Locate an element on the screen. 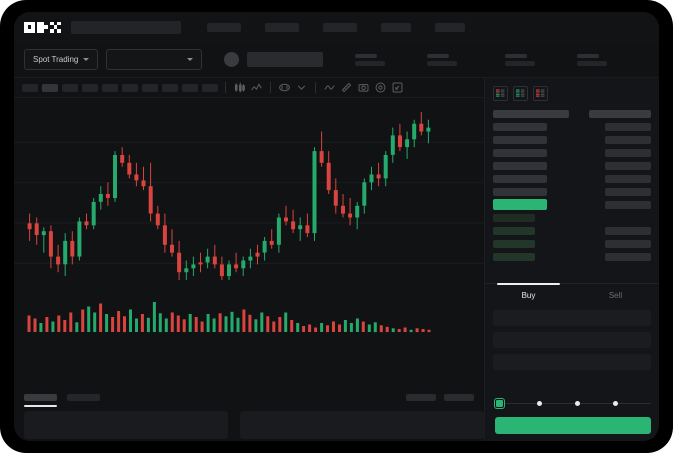 Image resolution: width=673 pixels, height=453 pixels. candlestick-chart-icon is located at coordinates (239, 87).